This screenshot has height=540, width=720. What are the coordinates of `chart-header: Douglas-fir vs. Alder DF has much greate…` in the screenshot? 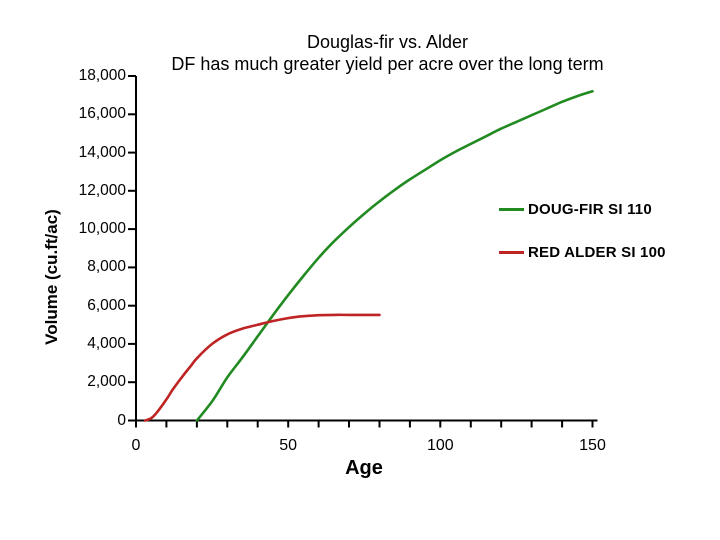 It's located at (387, 53).